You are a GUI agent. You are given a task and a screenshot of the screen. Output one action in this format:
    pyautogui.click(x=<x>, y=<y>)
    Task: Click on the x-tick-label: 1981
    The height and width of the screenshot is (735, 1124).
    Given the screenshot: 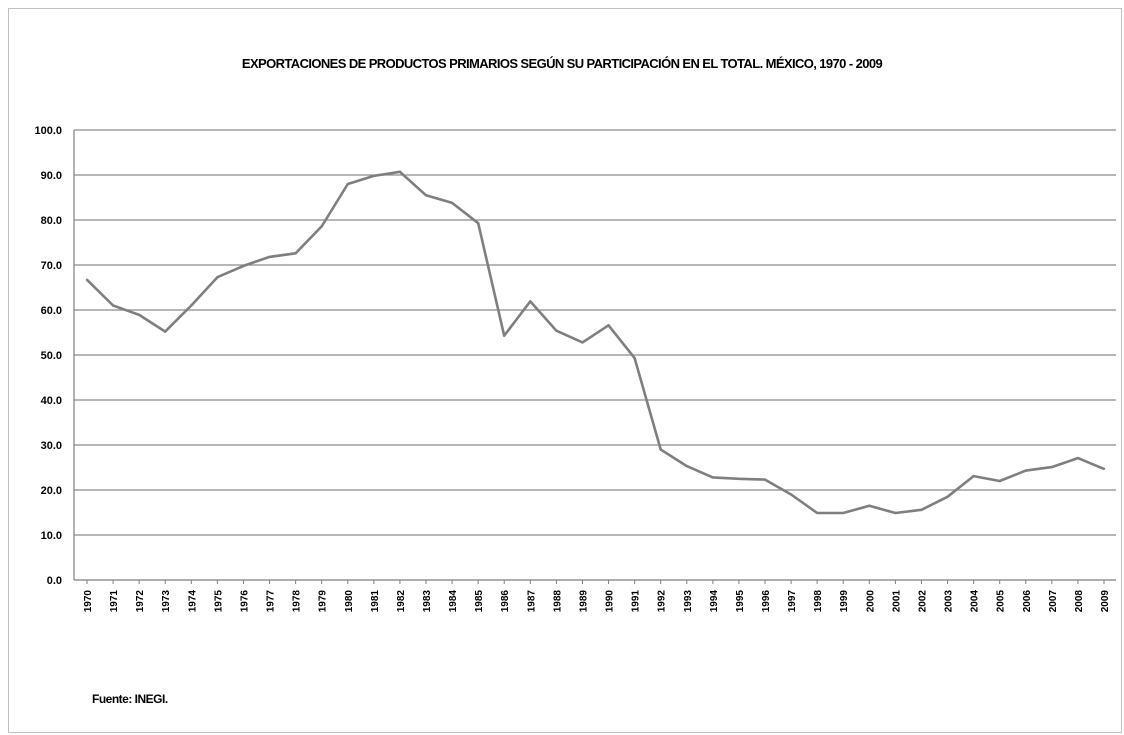 What is the action you would take?
    pyautogui.click(x=375, y=601)
    